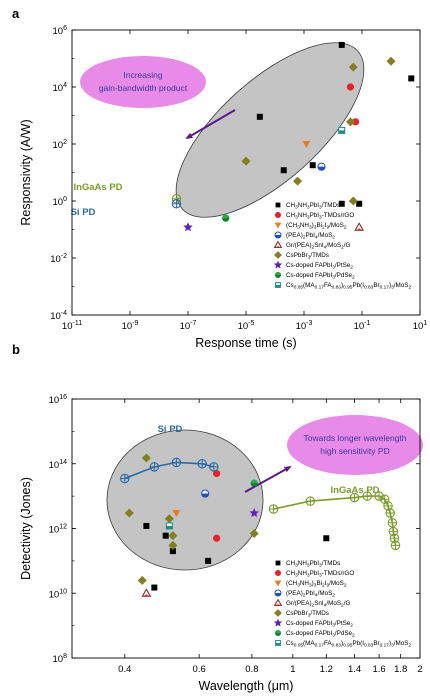 Image resolution: width=430 pixels, height=700 pixels. Describe the element at coordinates (354, 438) in the screenshot. I see `annotation-line: Towards longer wavelength` at that location.